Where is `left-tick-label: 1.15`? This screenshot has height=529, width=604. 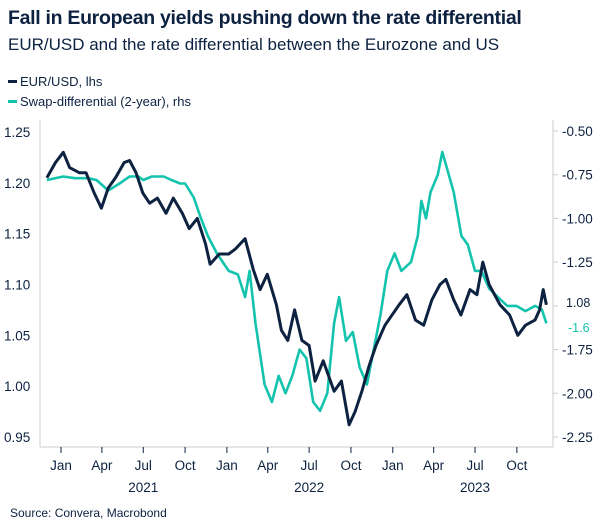 left-tick-label: 1.15 is located at coordinates (17, 234).